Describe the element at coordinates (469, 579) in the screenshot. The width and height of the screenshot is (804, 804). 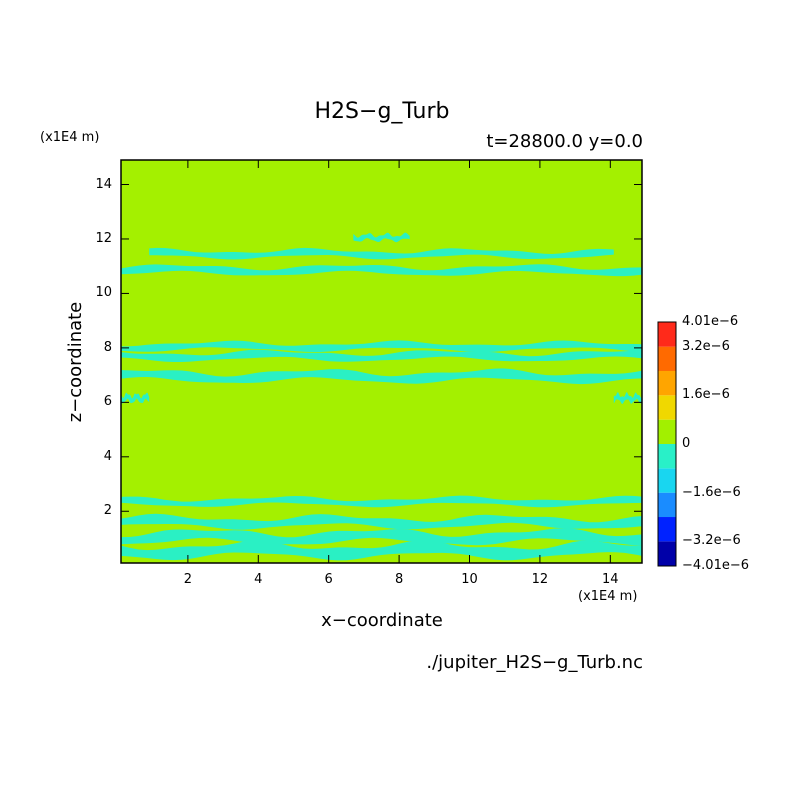
I see `x-tick-label: 10` at that location.